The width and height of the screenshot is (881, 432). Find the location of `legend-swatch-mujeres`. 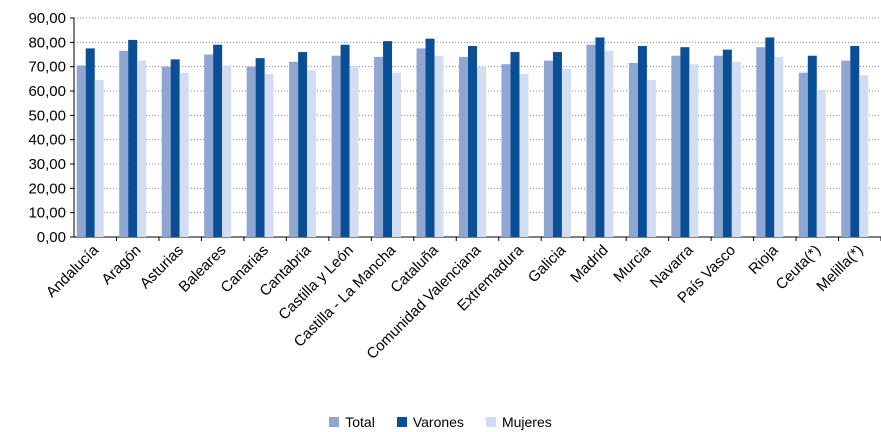

legend-swatch-mujeres is located at coordinates (490, 422).